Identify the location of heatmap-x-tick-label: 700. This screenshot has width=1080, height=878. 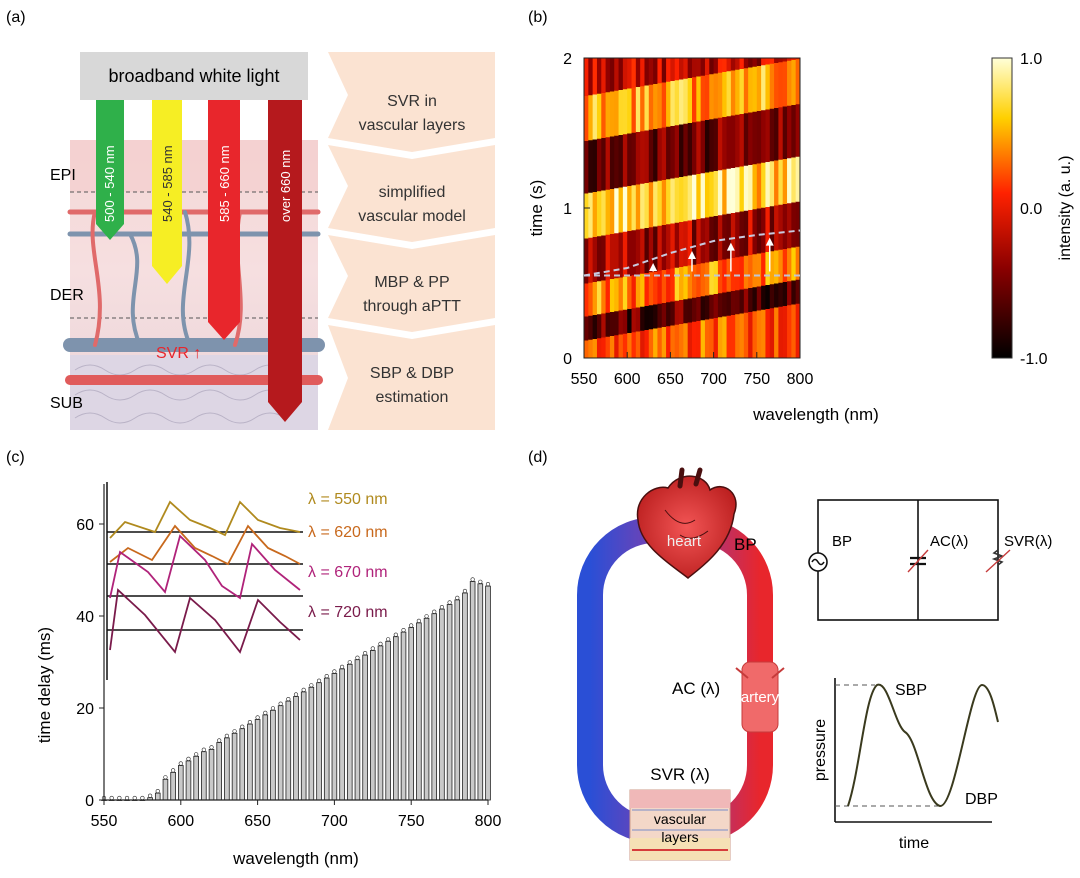
(713, 379).